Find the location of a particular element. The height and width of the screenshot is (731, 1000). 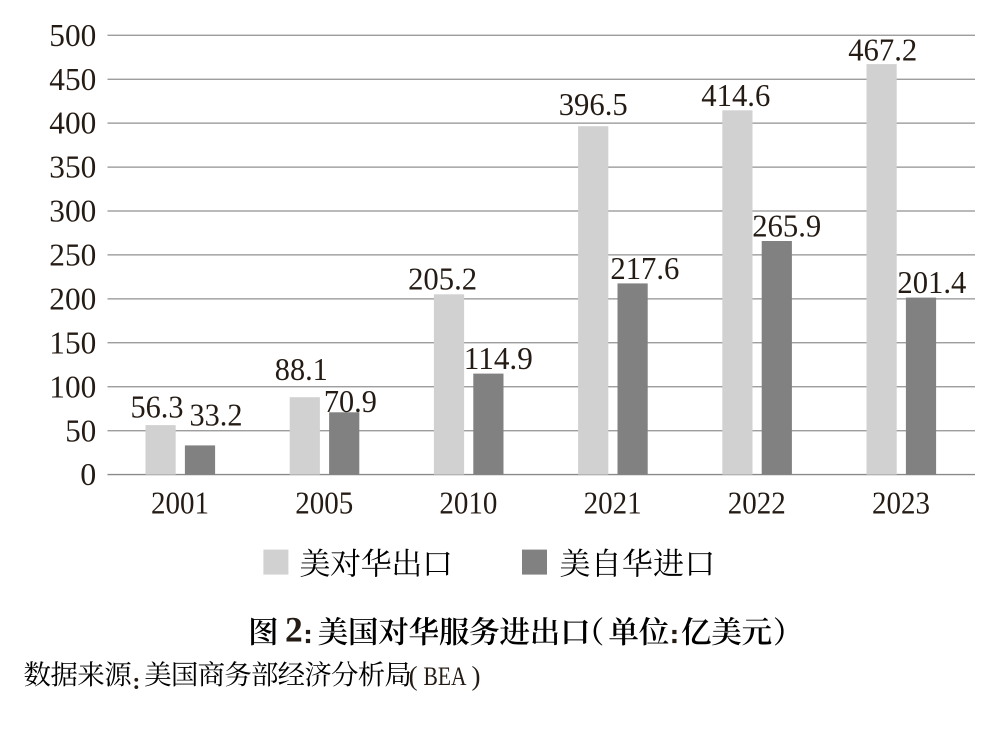

svg-text: 200 is located at coordinates (72, 299).